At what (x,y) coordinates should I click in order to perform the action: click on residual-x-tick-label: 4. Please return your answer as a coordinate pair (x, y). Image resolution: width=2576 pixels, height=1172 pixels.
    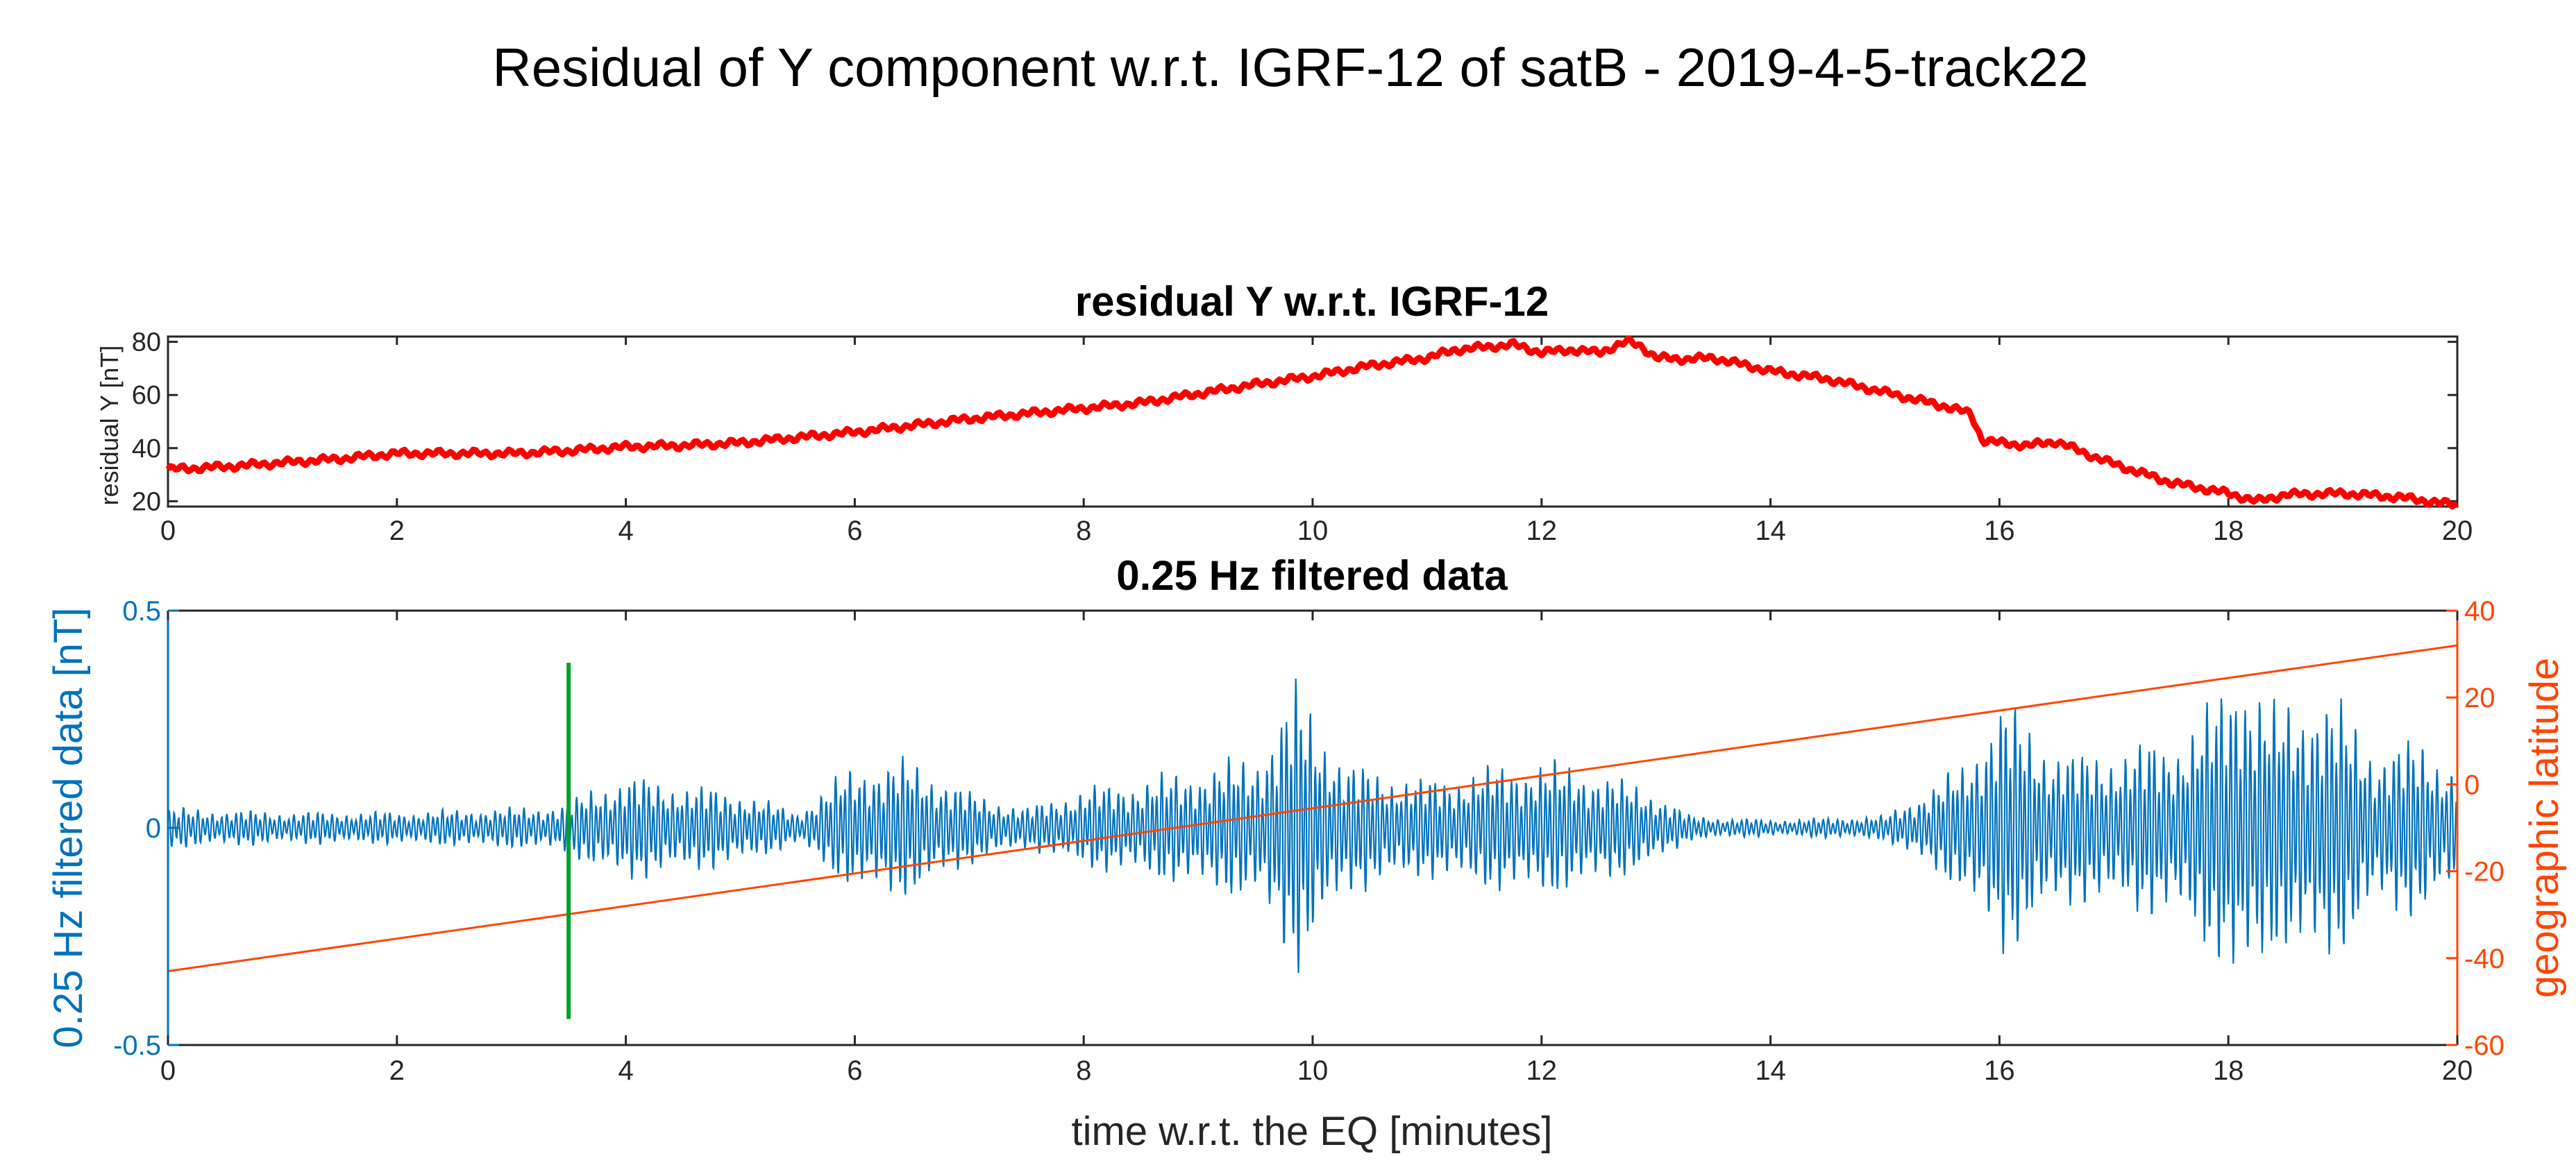
    Looking at the image, I should click on (625, 531).